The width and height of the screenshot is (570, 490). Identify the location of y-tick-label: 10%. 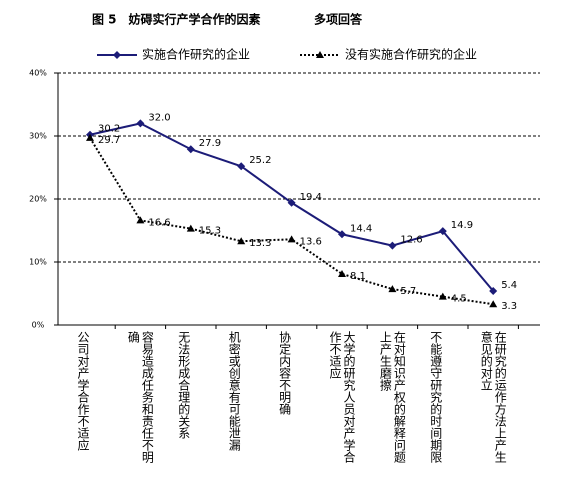
(38, 262).